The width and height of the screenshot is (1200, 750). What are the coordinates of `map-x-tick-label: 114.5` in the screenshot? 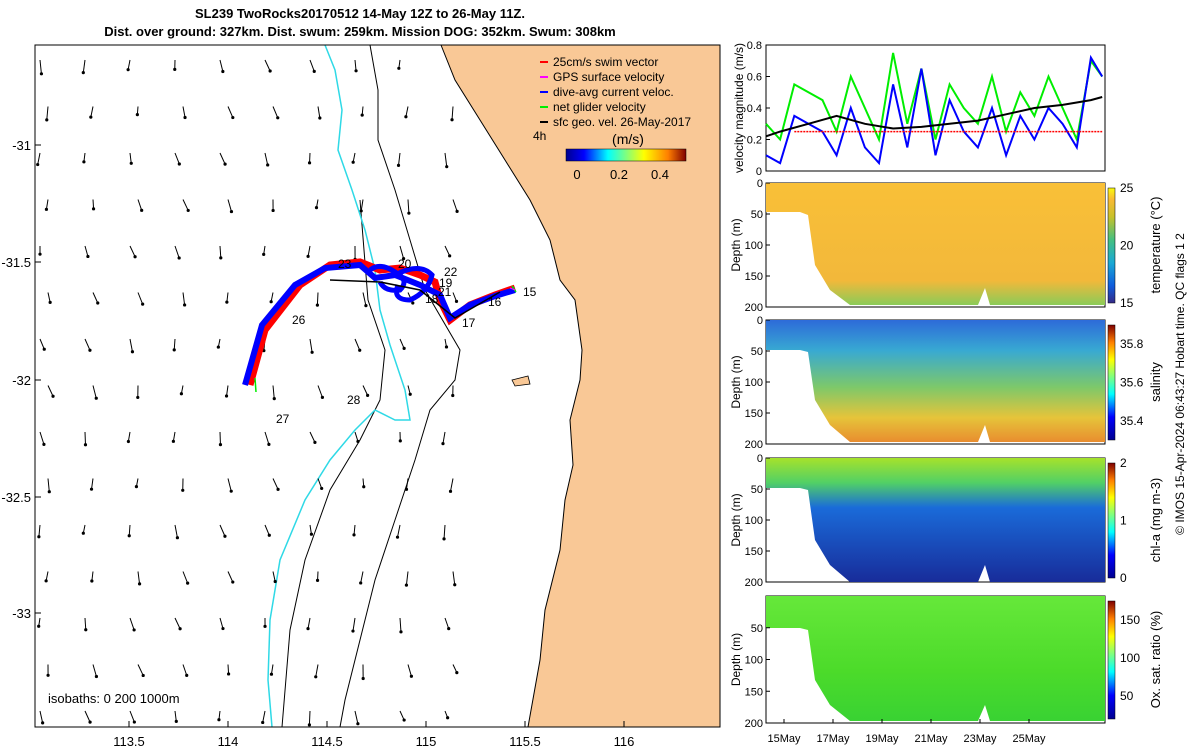 It's located at (327, 741).